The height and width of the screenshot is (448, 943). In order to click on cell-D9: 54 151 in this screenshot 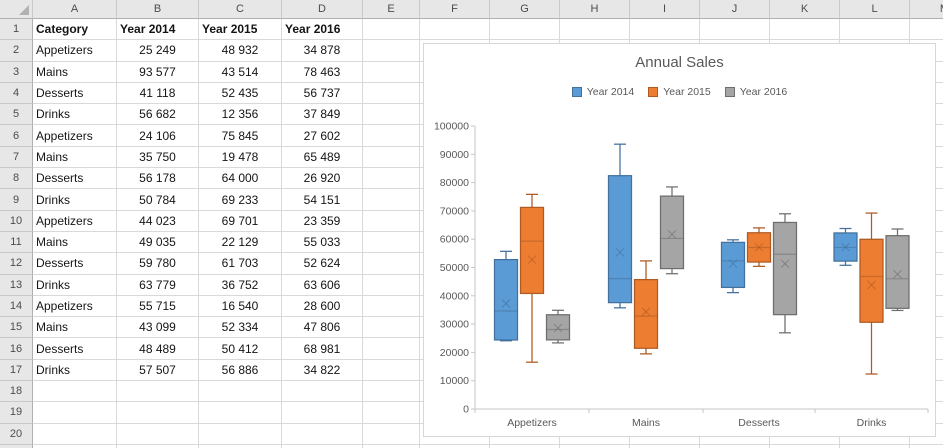, I will do `click(322, 200)`.